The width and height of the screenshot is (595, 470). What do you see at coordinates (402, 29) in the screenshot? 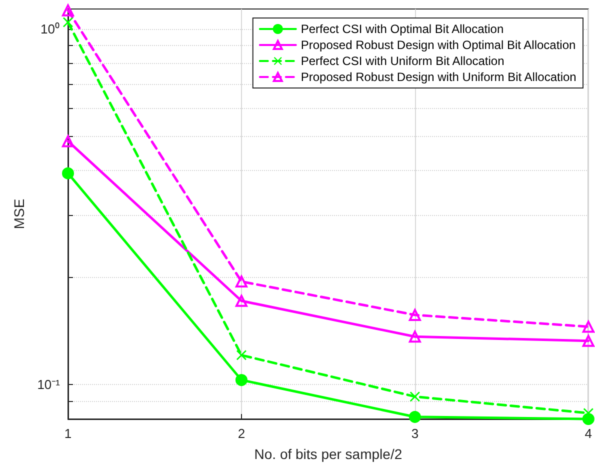
I see `legend-label: Perfect CSI with Optimal Bit Allocation` at bounding box center [402, 29].